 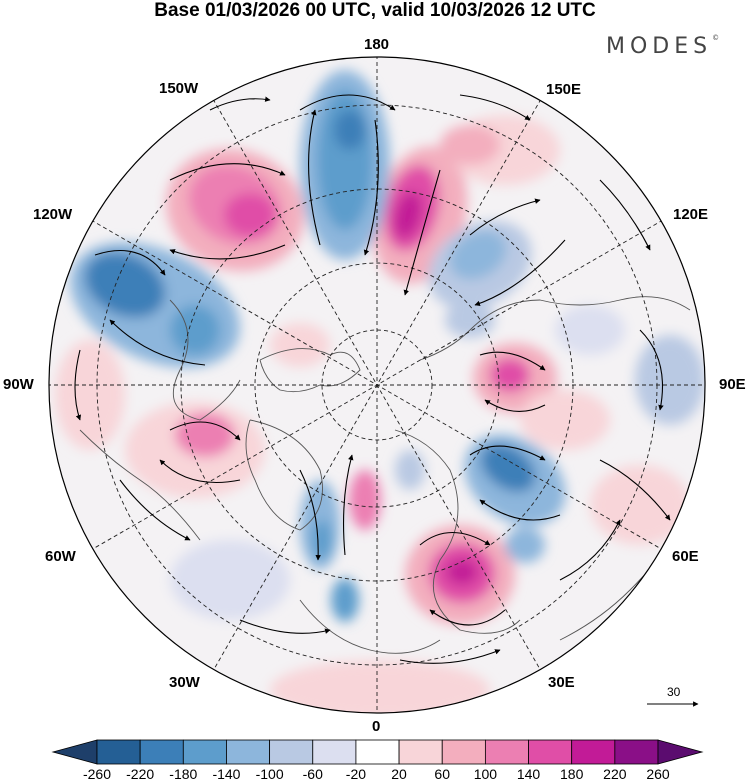 I want to click on colorbar-tick-label: 140, so click(x=528, y=774).